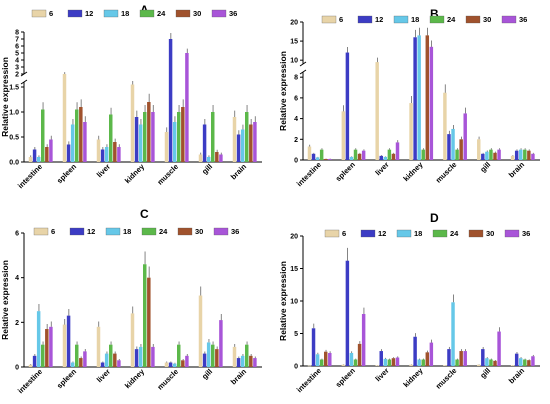 The height and width of the screenshot is (404, 550). I want to click on y-tick-label: 0, so click(296, 367).